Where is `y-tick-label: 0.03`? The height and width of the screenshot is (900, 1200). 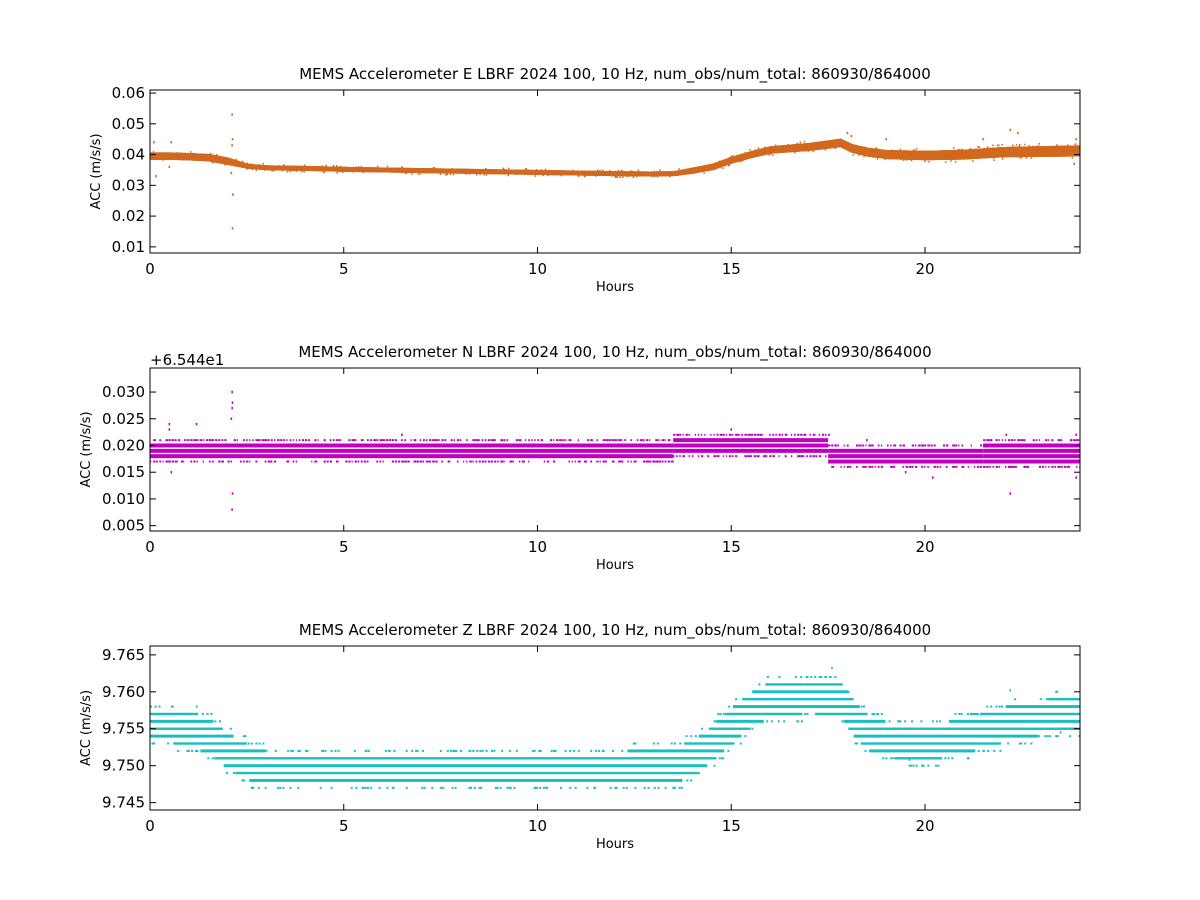 y-tick-label: 0.03 is located at coordinates (128, 185).